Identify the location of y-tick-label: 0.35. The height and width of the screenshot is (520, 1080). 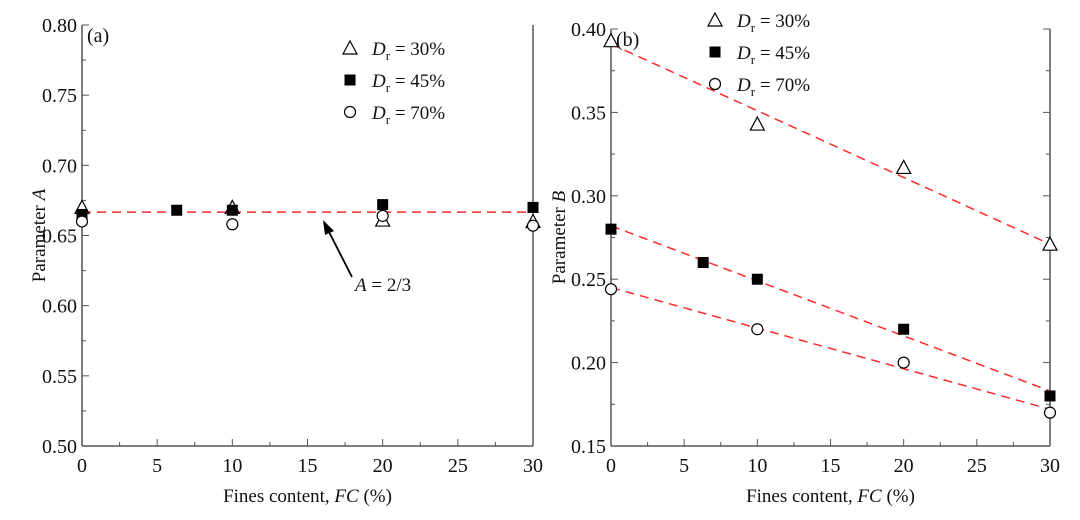
(588, 113).